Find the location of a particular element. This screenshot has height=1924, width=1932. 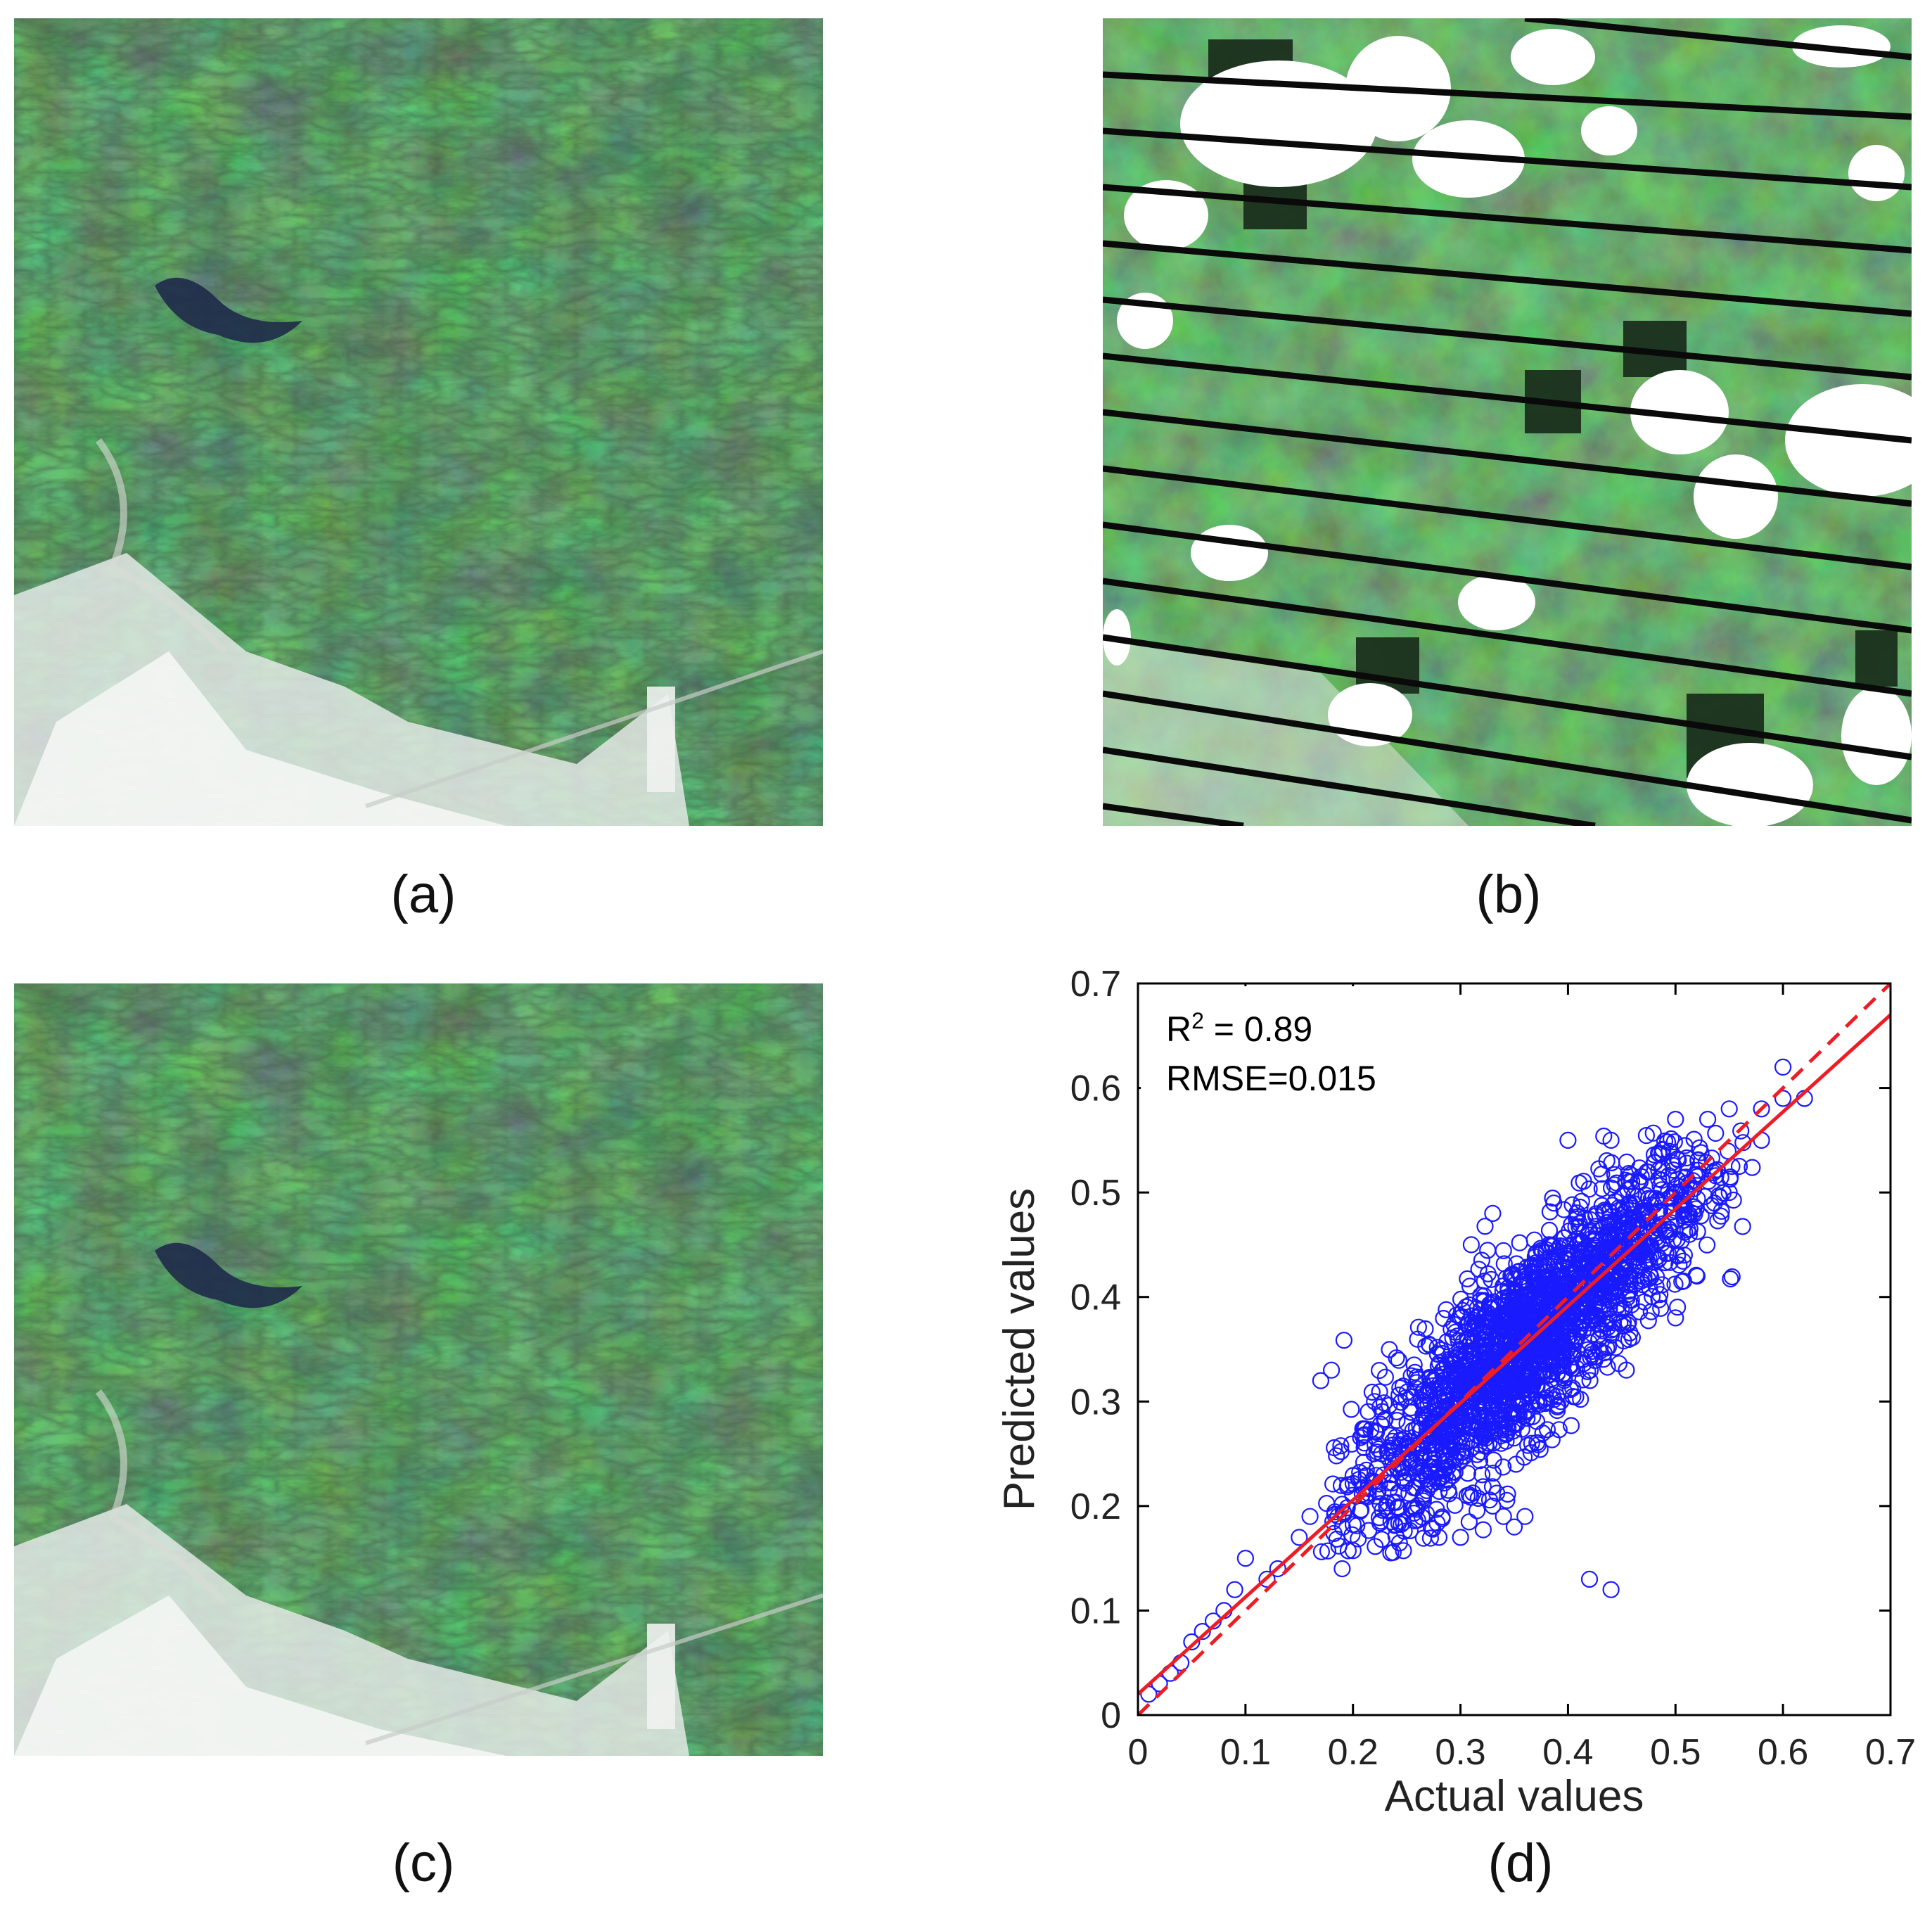

r2-prefix: R is located at coordinates (1178, 1029).